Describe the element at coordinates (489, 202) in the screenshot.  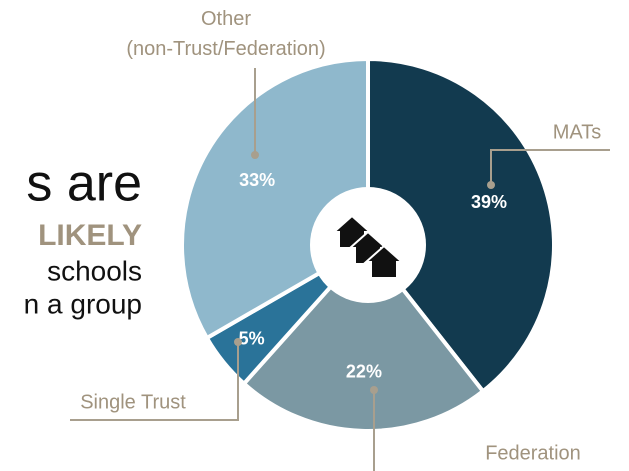
I see `percent-label: 39%` at that location.